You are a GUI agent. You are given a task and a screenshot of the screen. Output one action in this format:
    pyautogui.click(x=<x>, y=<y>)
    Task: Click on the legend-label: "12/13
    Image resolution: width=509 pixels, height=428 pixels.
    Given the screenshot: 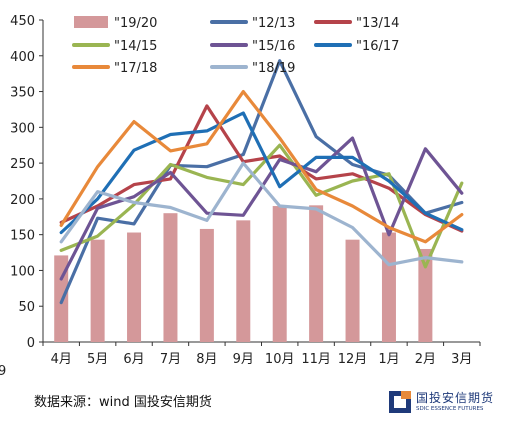 What is the action you would take?
    pyautogui.click(x=273, y=23)
    